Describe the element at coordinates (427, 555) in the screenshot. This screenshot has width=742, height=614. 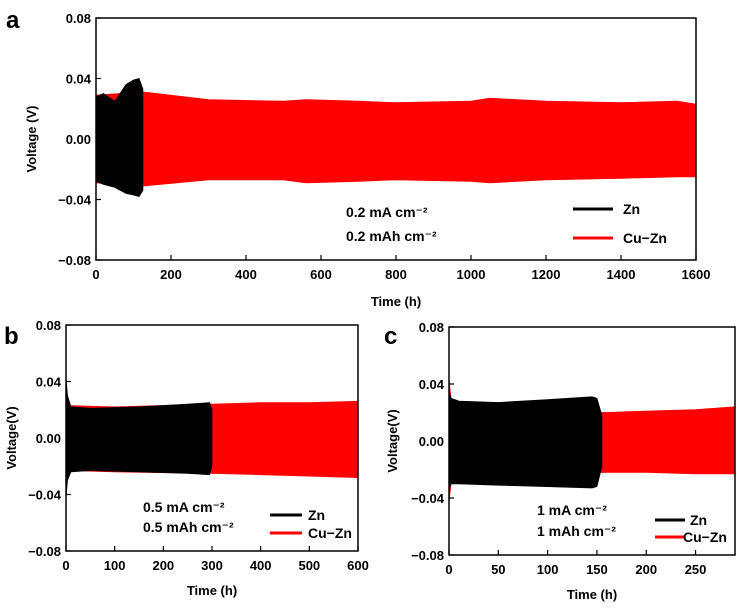
I see `panel-c-y-tick-label-4: −0.08` at that location.